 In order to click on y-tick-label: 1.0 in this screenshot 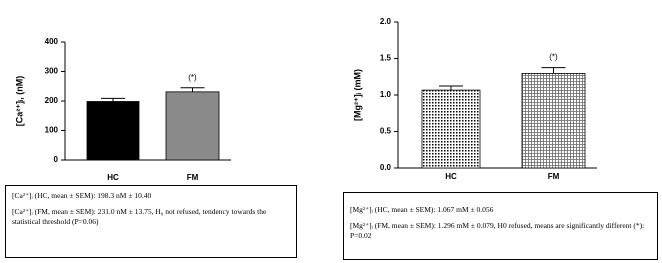, I will do `click(386, 94)`.